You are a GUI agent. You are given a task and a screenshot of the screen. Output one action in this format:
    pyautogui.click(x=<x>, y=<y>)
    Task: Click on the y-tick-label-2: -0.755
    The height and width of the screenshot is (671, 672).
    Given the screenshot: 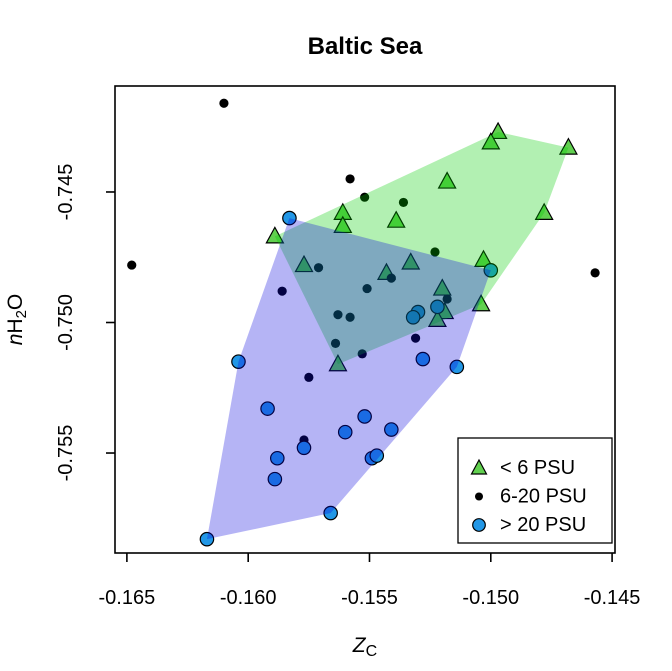 What is the action you would take?
    pyautogui.click(x=66, y=453)
    